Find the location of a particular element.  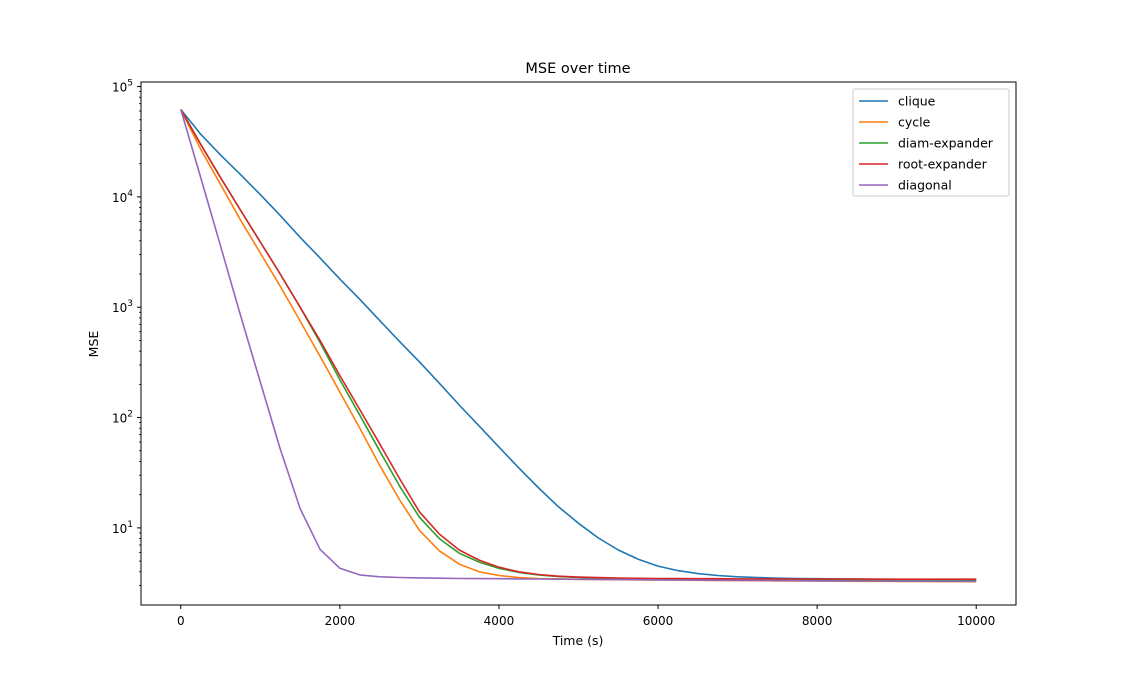

legend-label-cycle: cycle is located at coordinates (914, 122).